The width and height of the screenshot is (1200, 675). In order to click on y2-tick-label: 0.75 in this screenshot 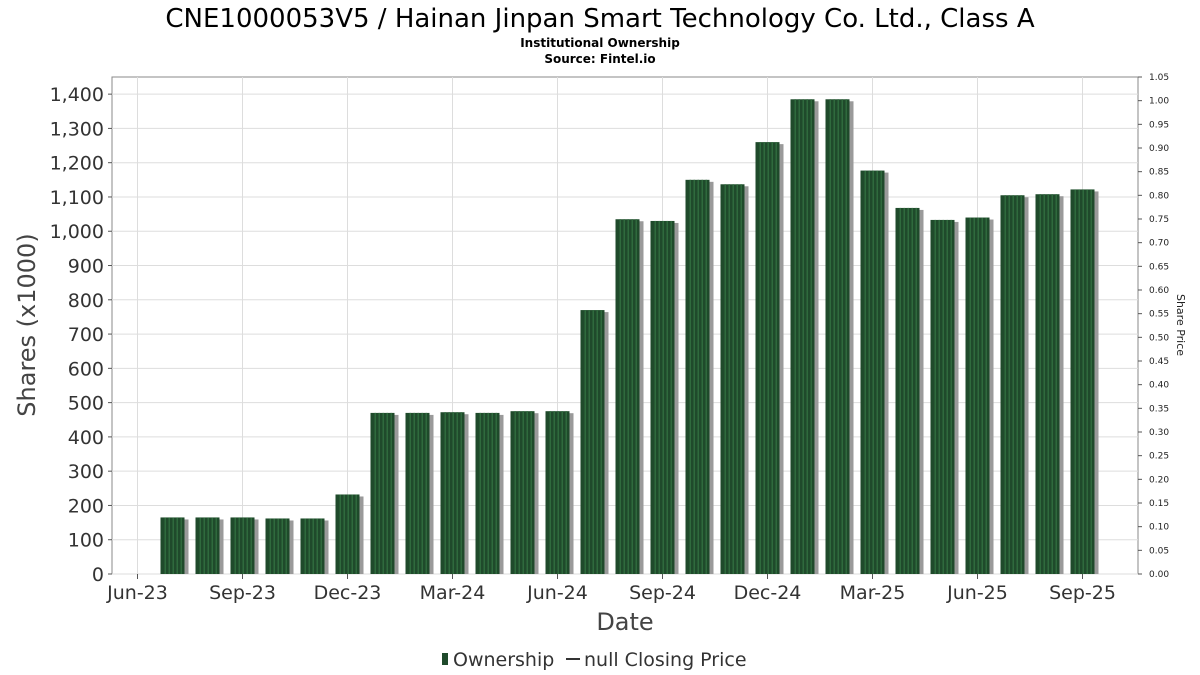, I will do `click(1159, 220)`.